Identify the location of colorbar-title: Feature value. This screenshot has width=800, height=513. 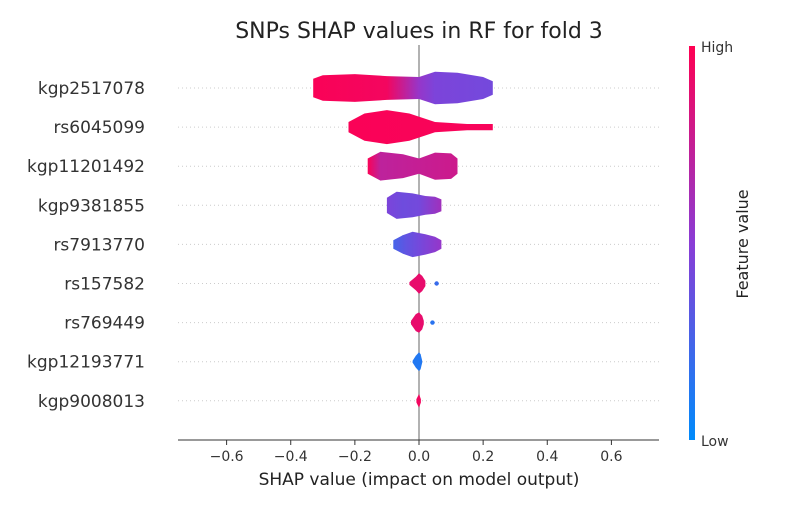
(742, 243).